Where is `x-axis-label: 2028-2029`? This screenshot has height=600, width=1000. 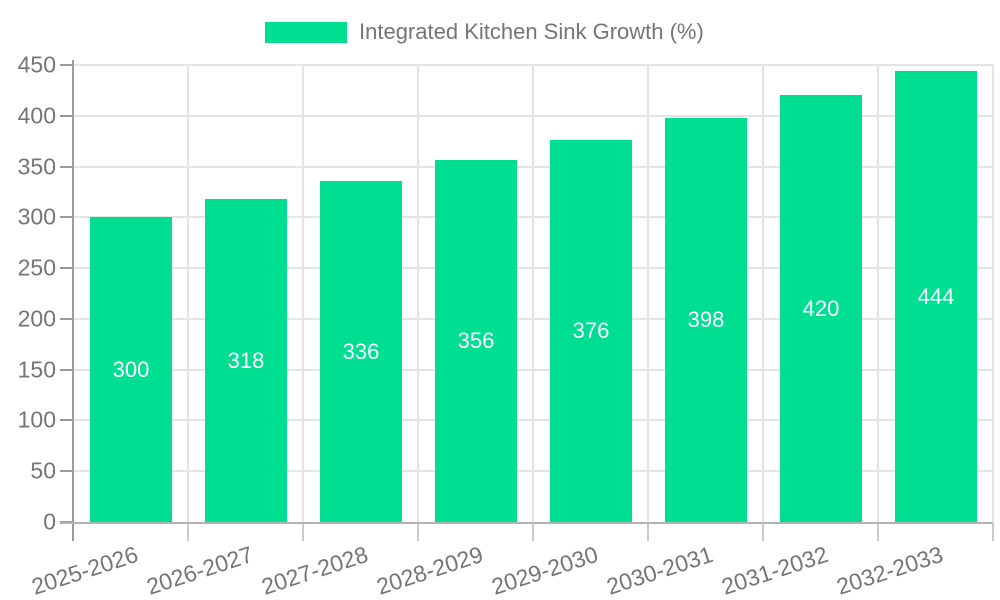
x-axis-label: 2028-2029 is located at coordinates (430, 570).